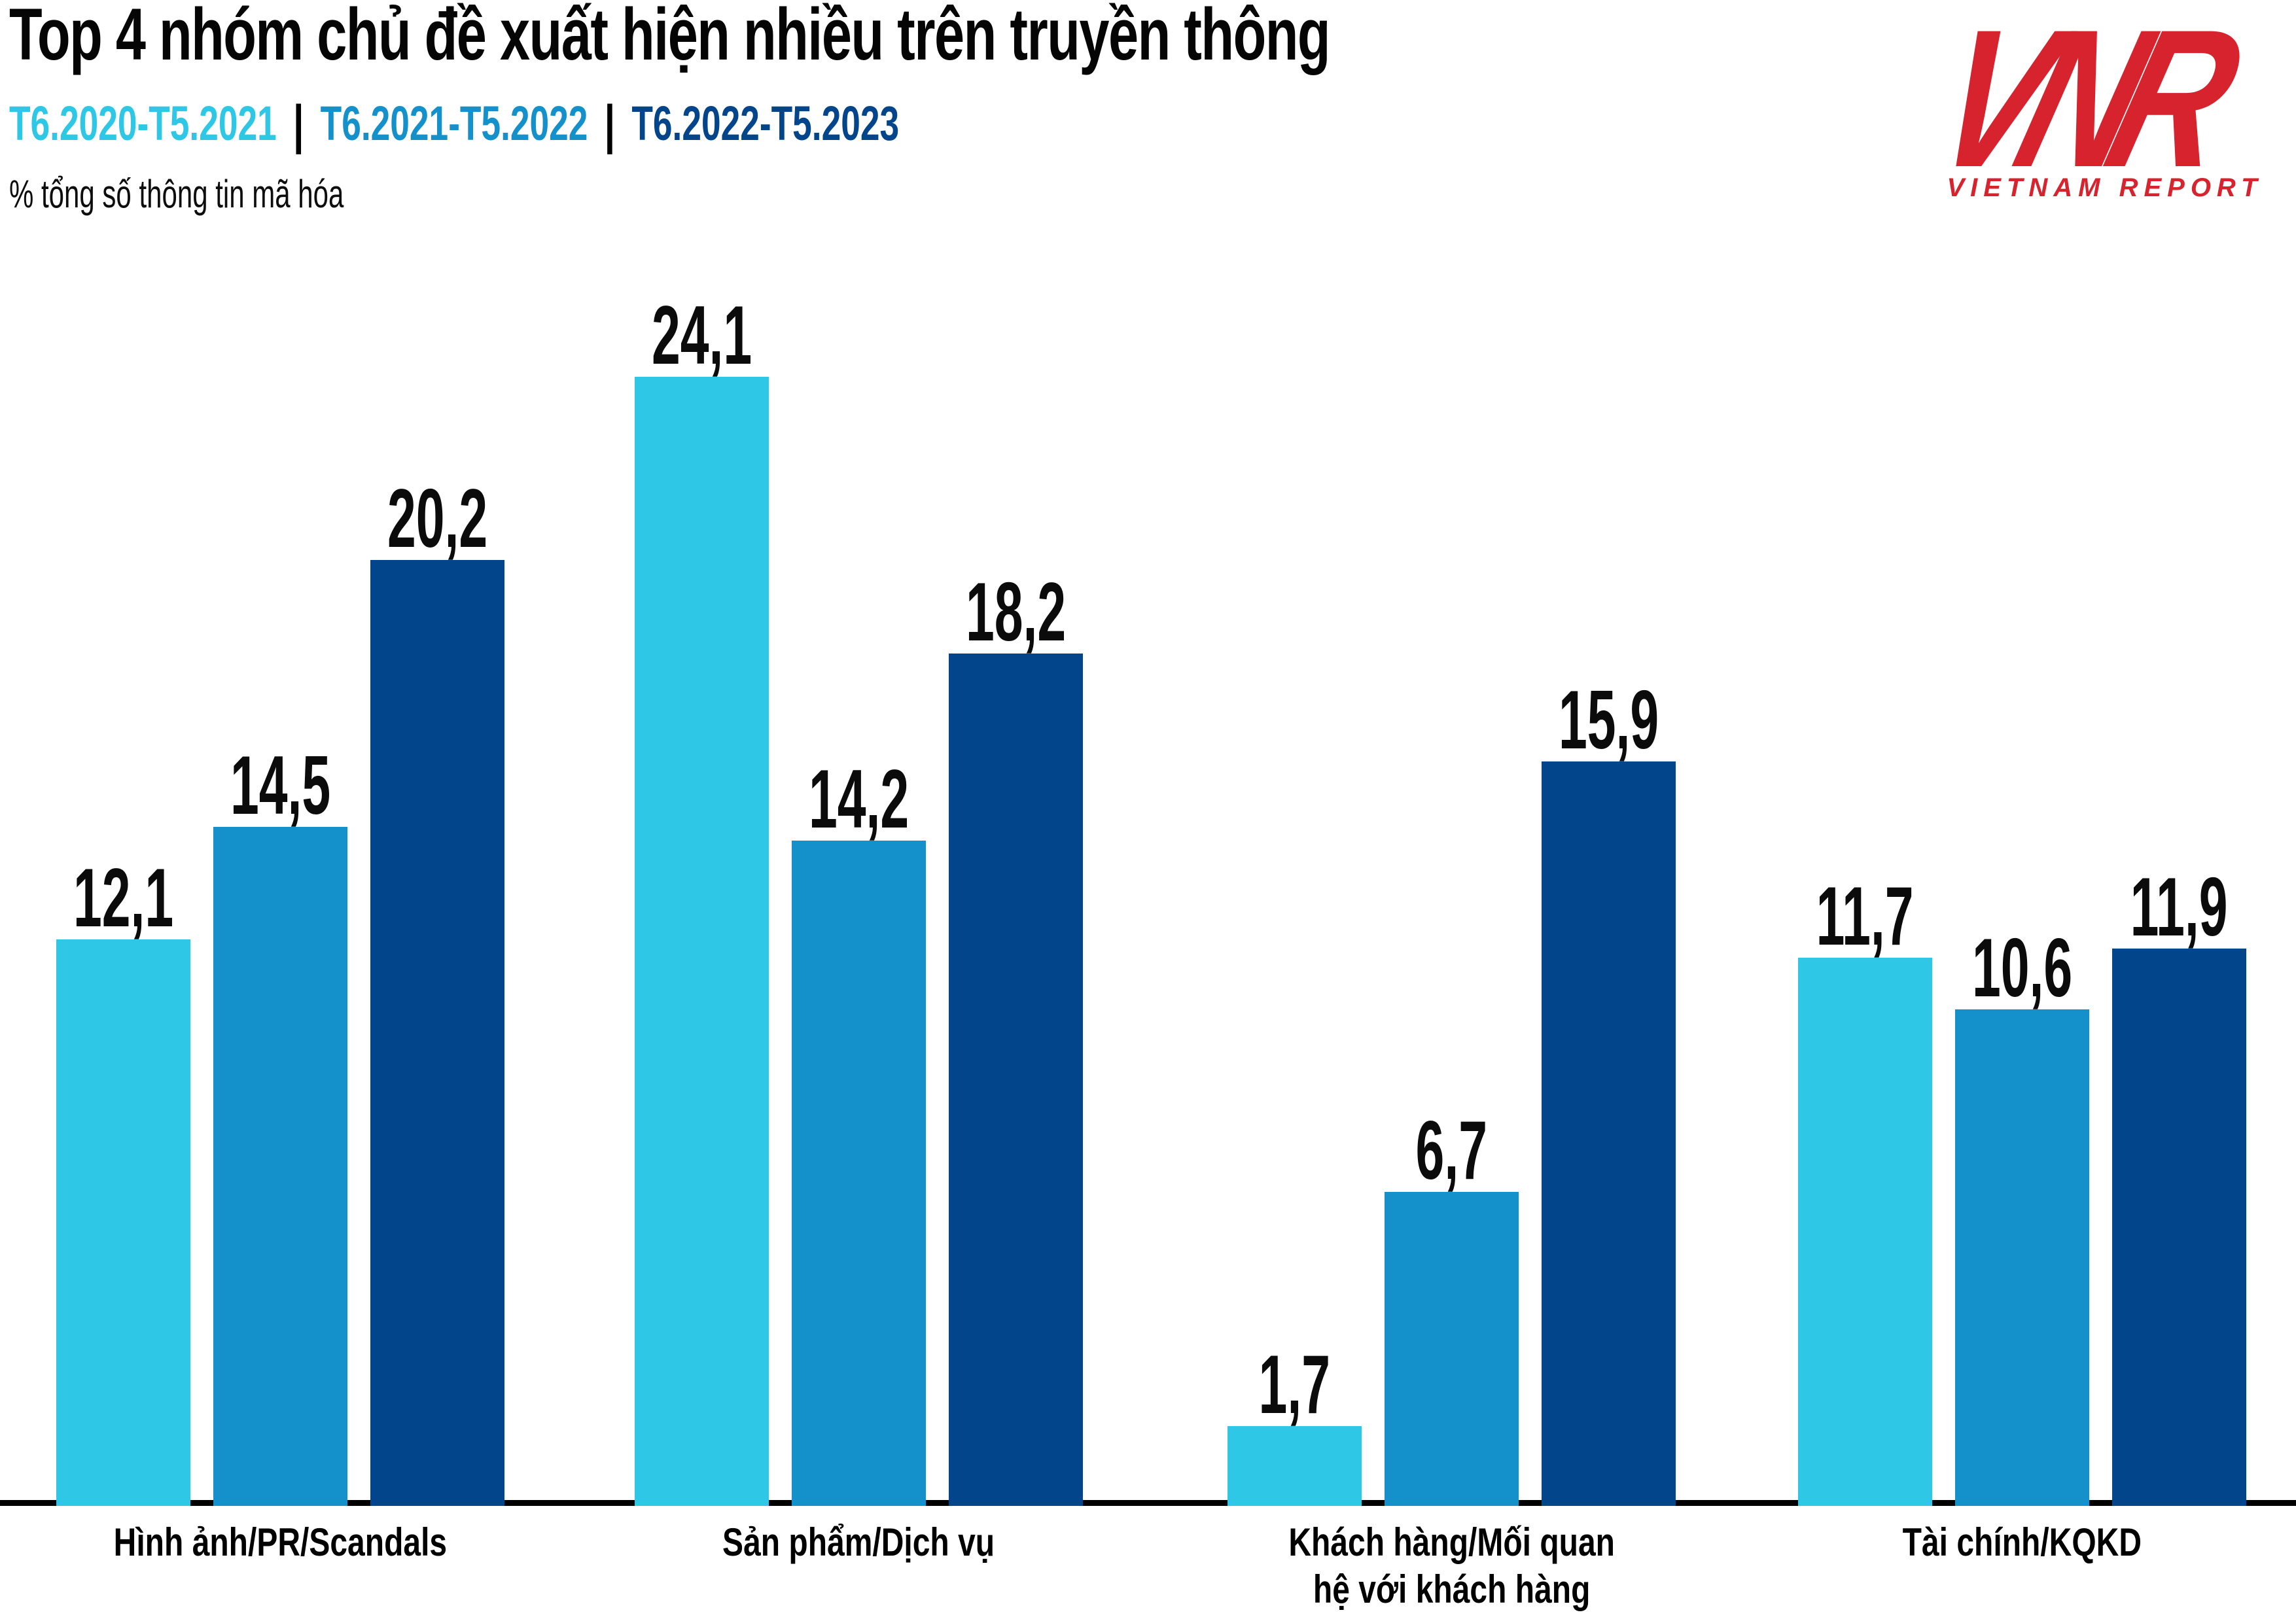 This screenshot has height=1623, width=2296. I want to click on bar-value-label: 24,1, so click(702, 336).